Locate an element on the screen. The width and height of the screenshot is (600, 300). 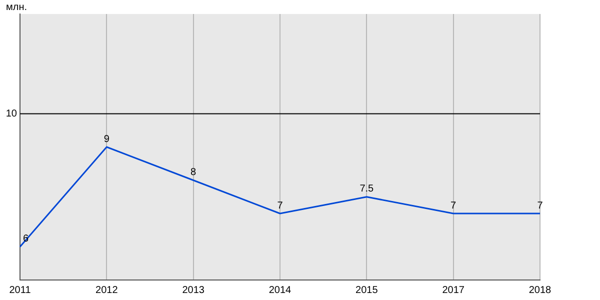
data-label: 8 is located at coordinates (193, 172).